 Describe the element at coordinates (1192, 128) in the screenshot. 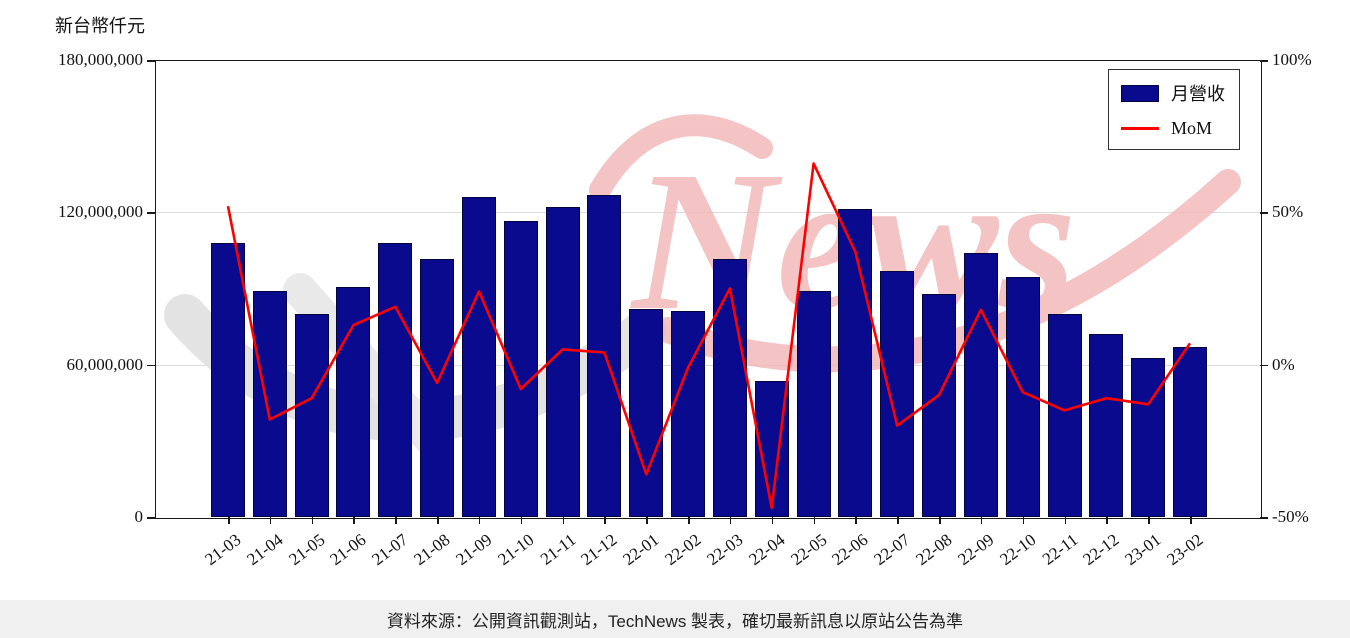

I see `legend-line-label: MoM` at that location.